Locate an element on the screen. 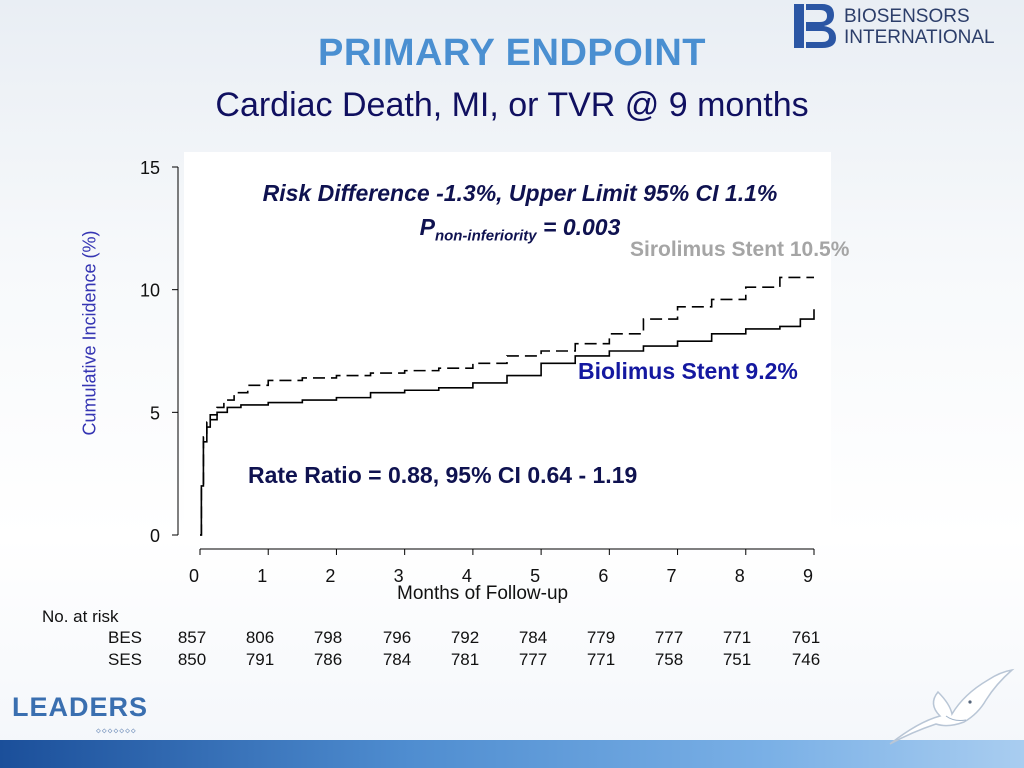  risk-table-bes-value: 784 is located at coordinates (533, 637).